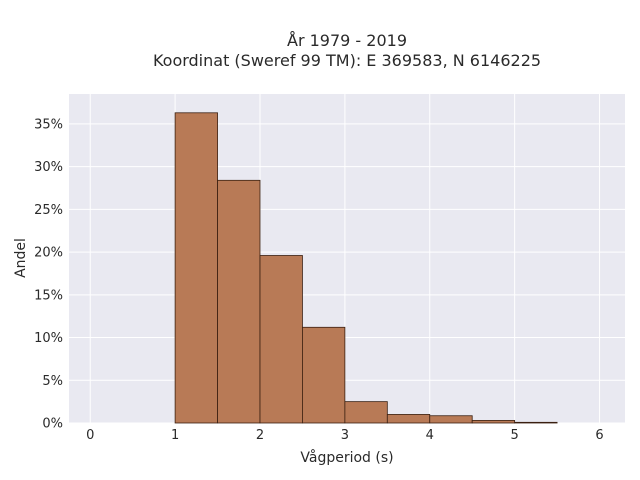 Image resolution: width=640 pixels, height=480 pixels. What do you see at coordinates (599, 435) in the screenshot?
I see `x-tick-label: 6` at bounding box center [599, 435].